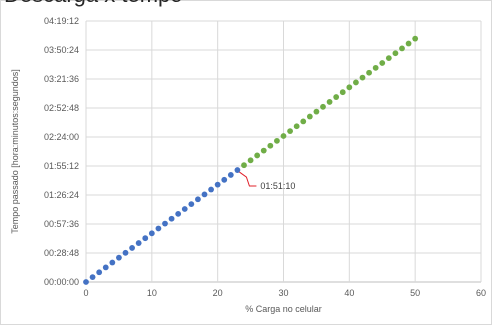  I want to click on x-tick-label: 10, so click(152, 293).